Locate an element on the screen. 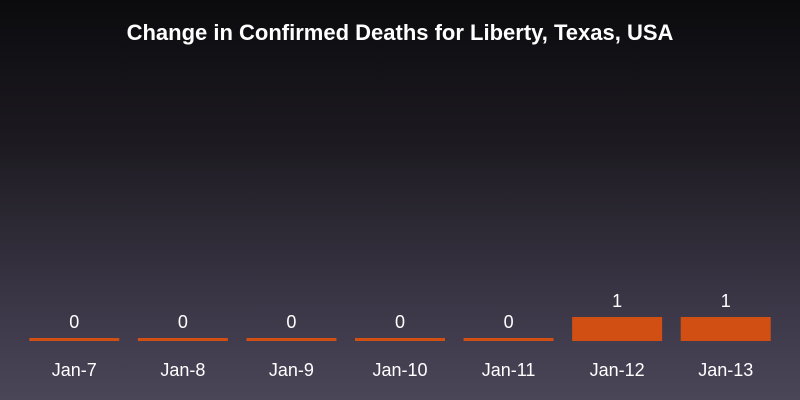 Image resolution: width=800 pixels, height=400 pixels. value-label-jan-10: 0 is located at coordinates (400, 322).